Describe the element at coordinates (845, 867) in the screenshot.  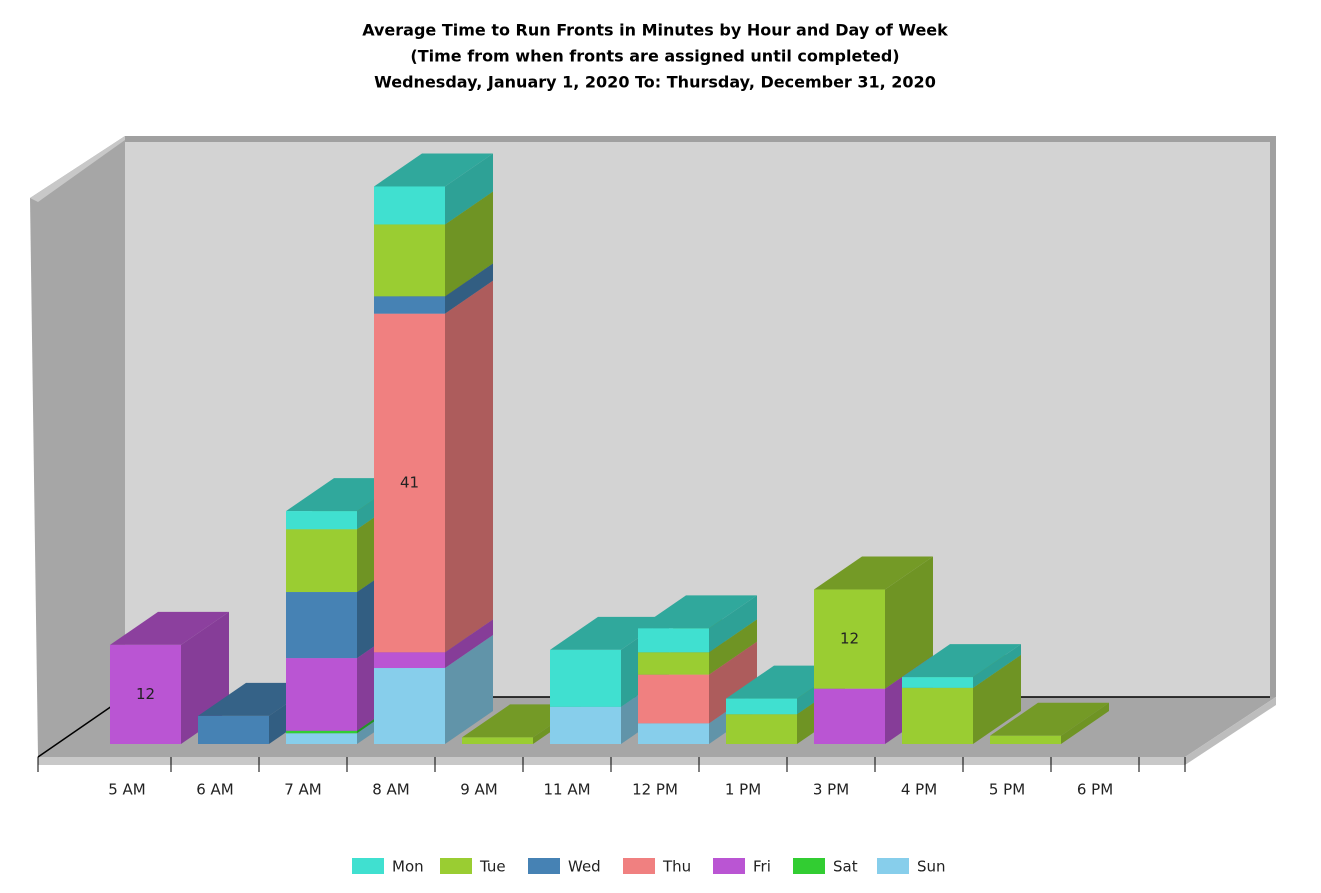
I see `legend-label: Sat` at that location.